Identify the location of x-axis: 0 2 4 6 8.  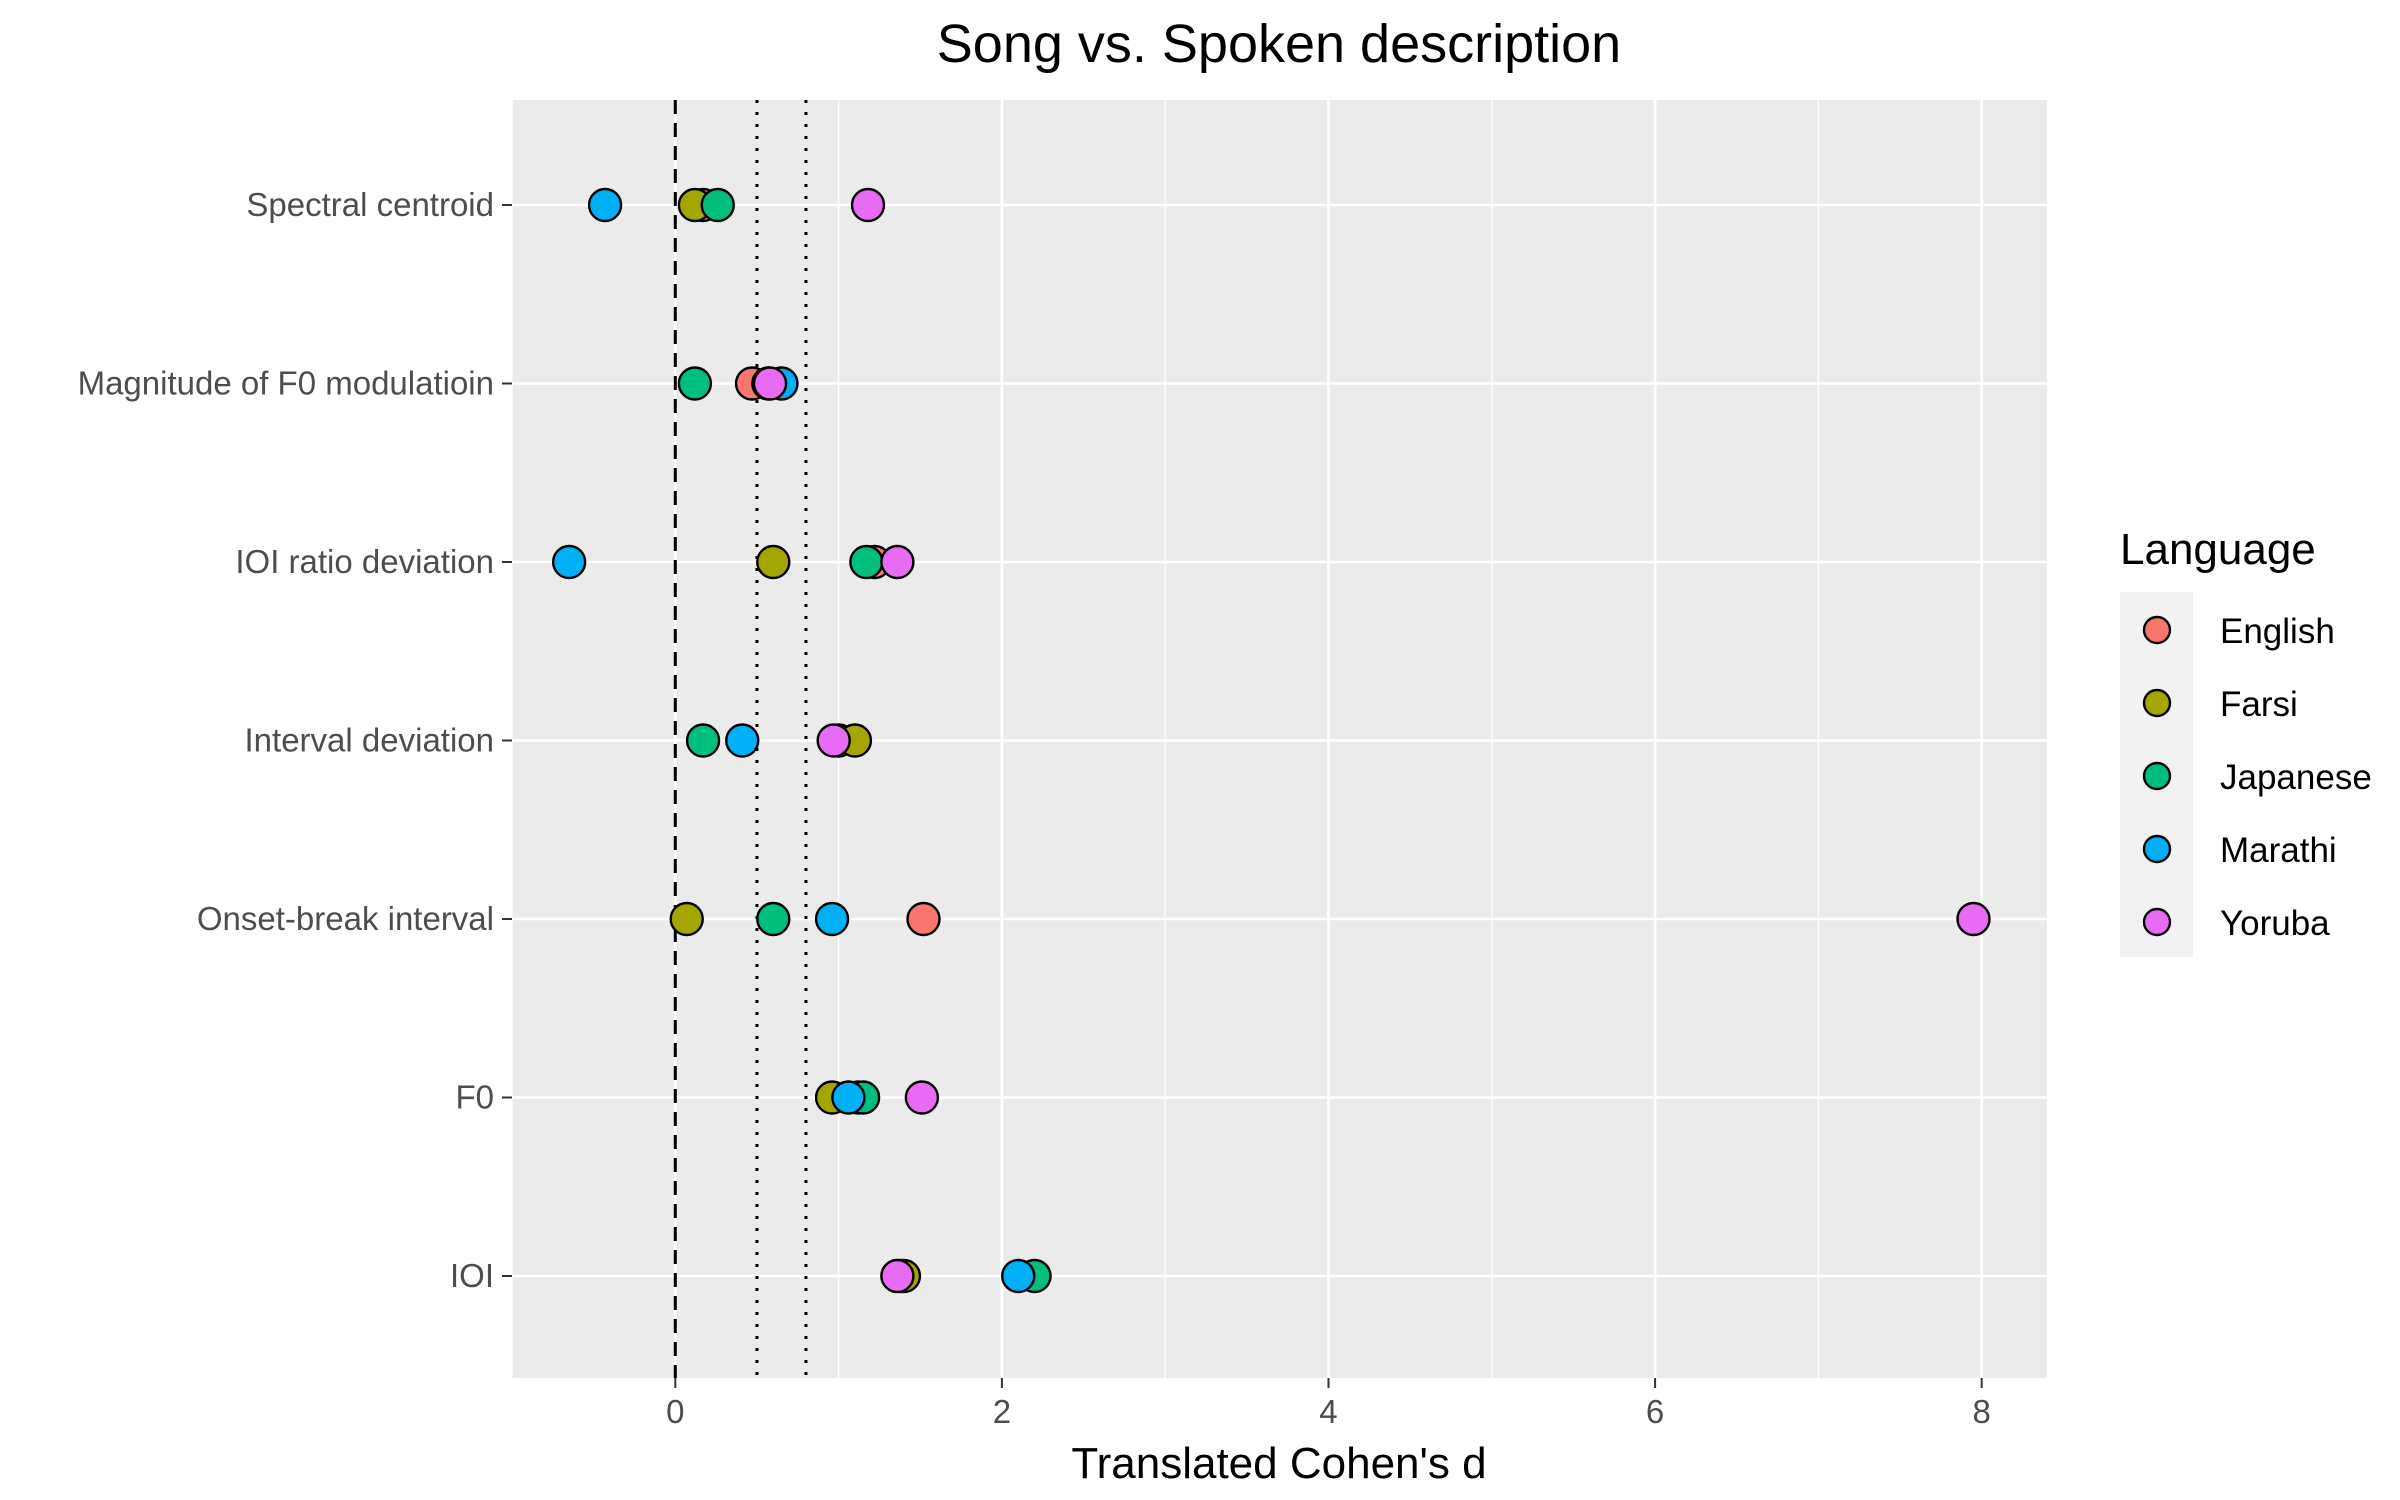
(1328, 1404).